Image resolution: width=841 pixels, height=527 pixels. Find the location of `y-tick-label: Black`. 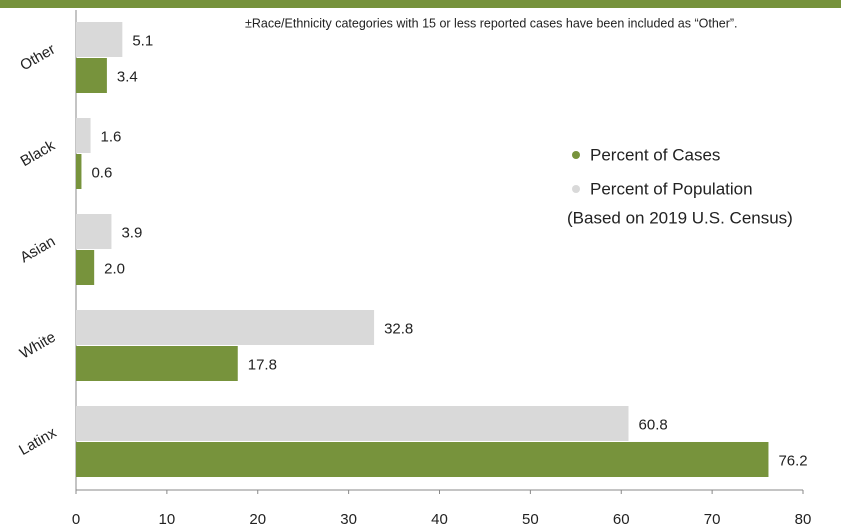

y-tick-label: Black is located at coordinates (38, 153).